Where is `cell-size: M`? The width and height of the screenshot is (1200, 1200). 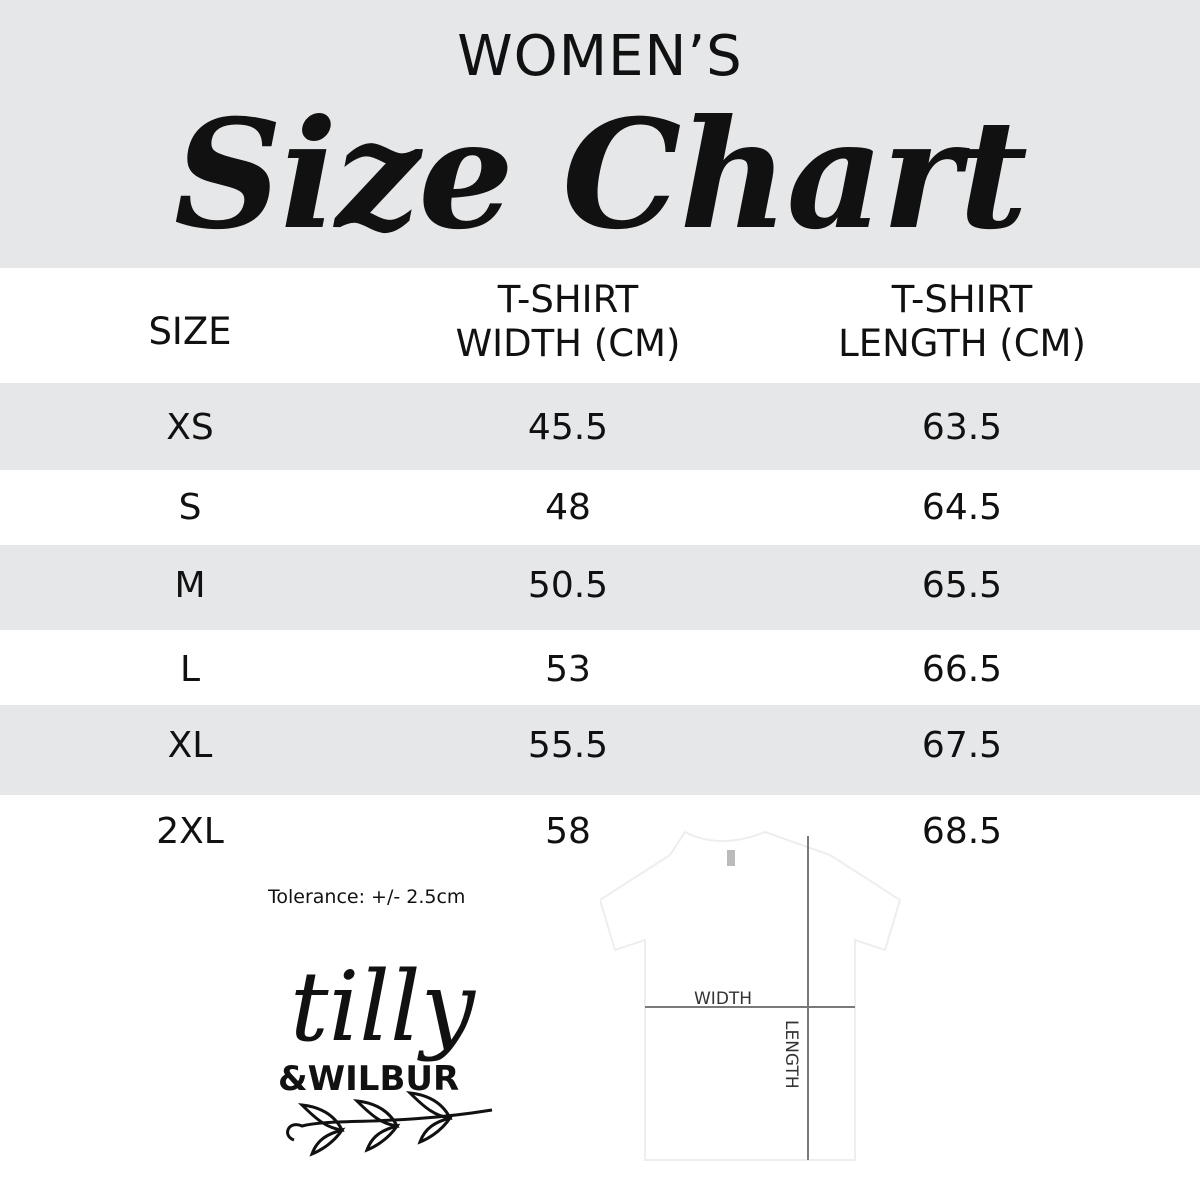
cell-size: M is located at coordinates (190, 585).